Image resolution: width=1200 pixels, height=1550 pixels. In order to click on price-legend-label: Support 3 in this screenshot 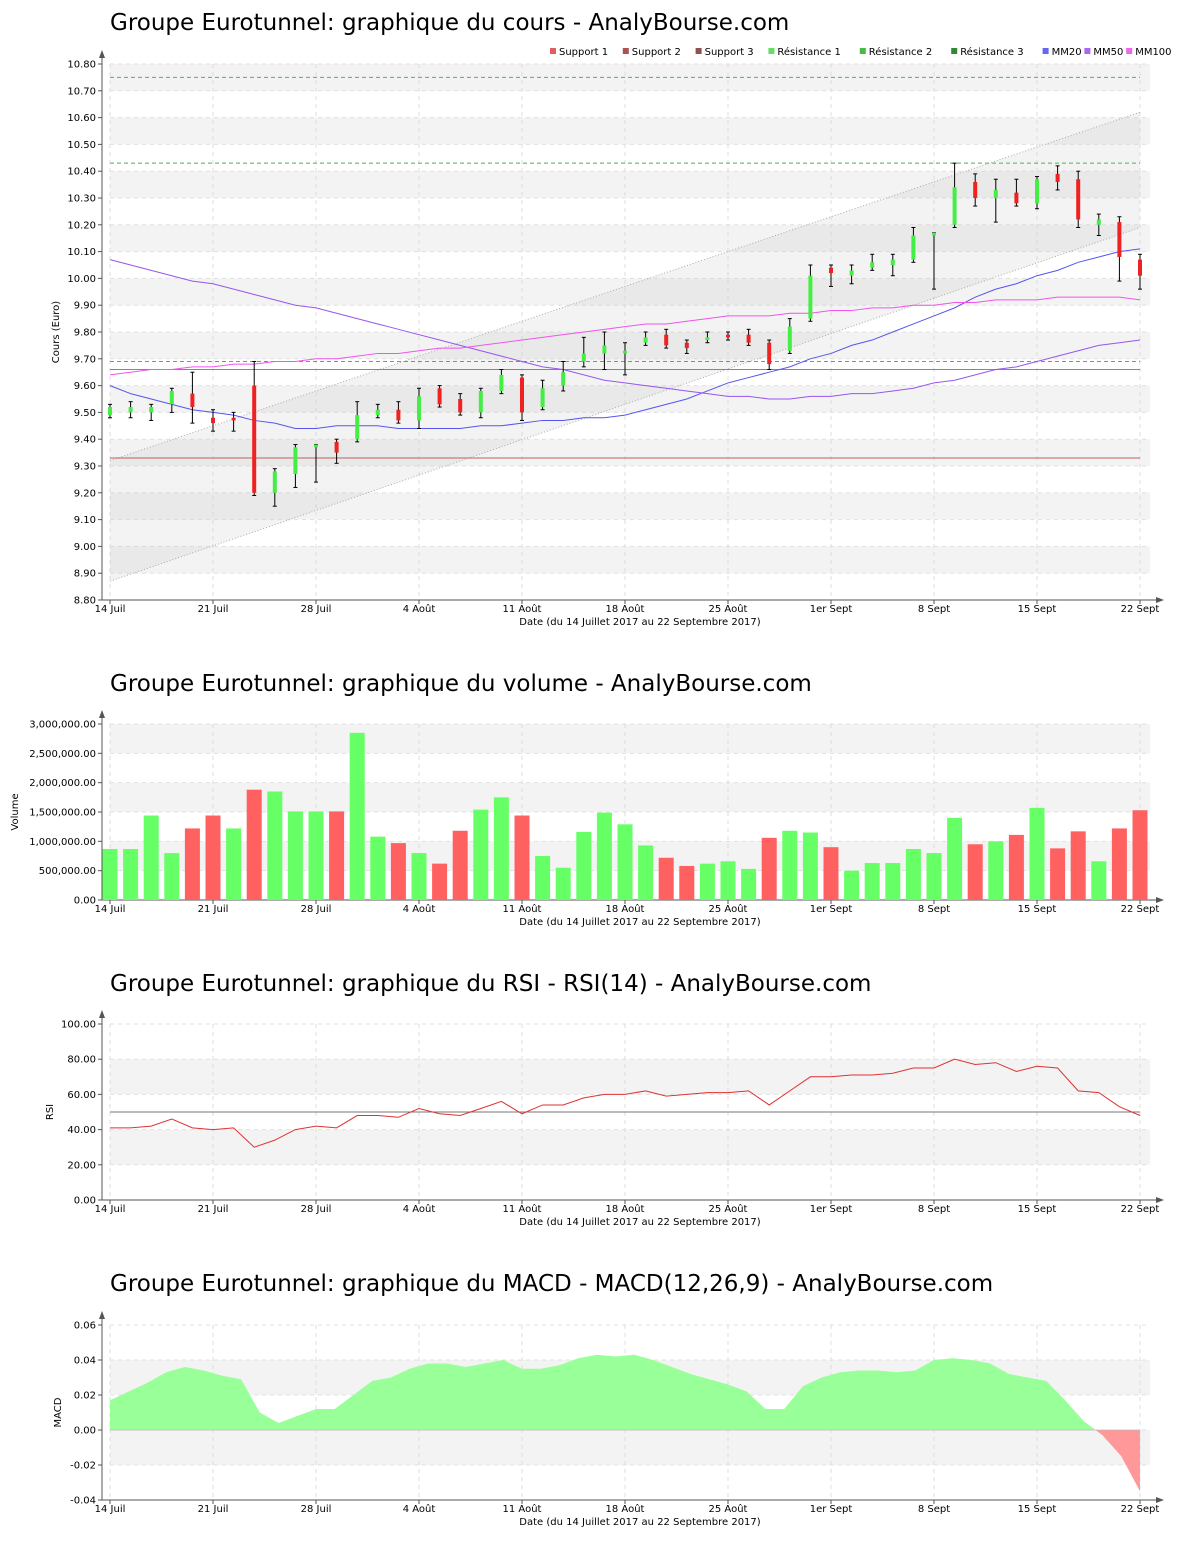, I will do `click(729, 52)`.